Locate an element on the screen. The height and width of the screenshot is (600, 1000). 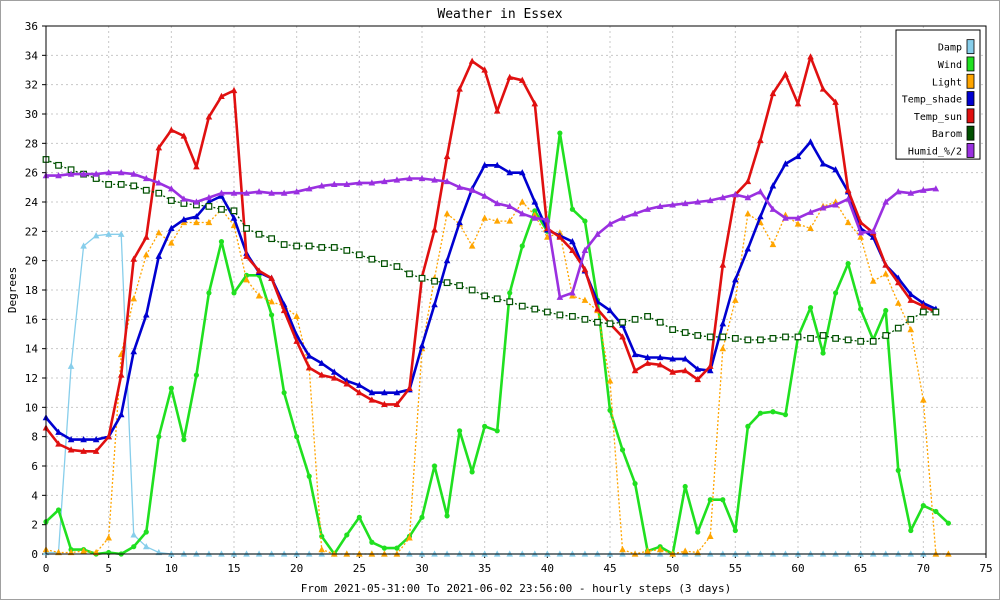
legend-swatch-barom is located at coordinates (970, 133).